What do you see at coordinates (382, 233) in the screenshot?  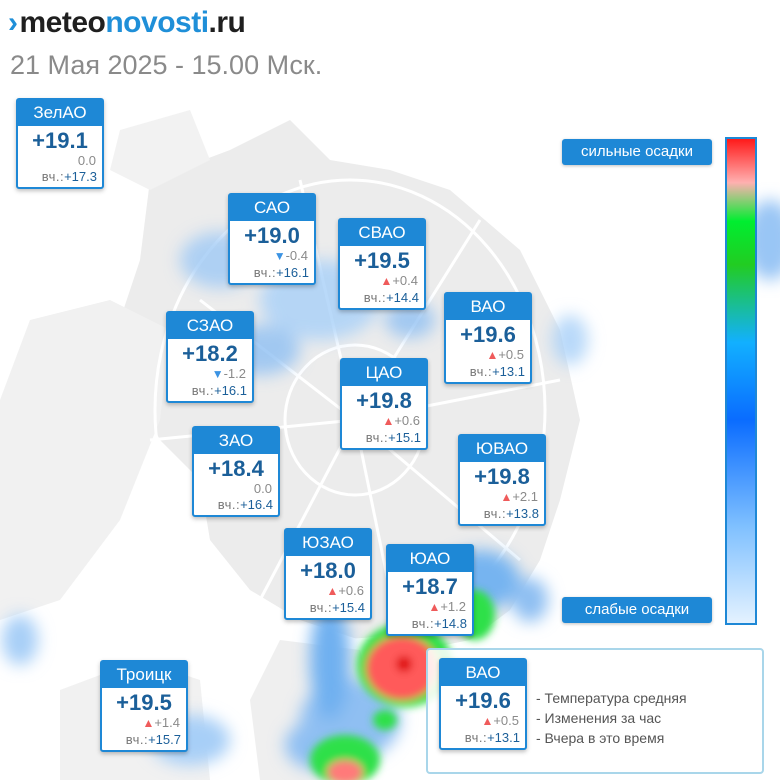 I see `district-name: СВАО` at bounding box center [382, 233].